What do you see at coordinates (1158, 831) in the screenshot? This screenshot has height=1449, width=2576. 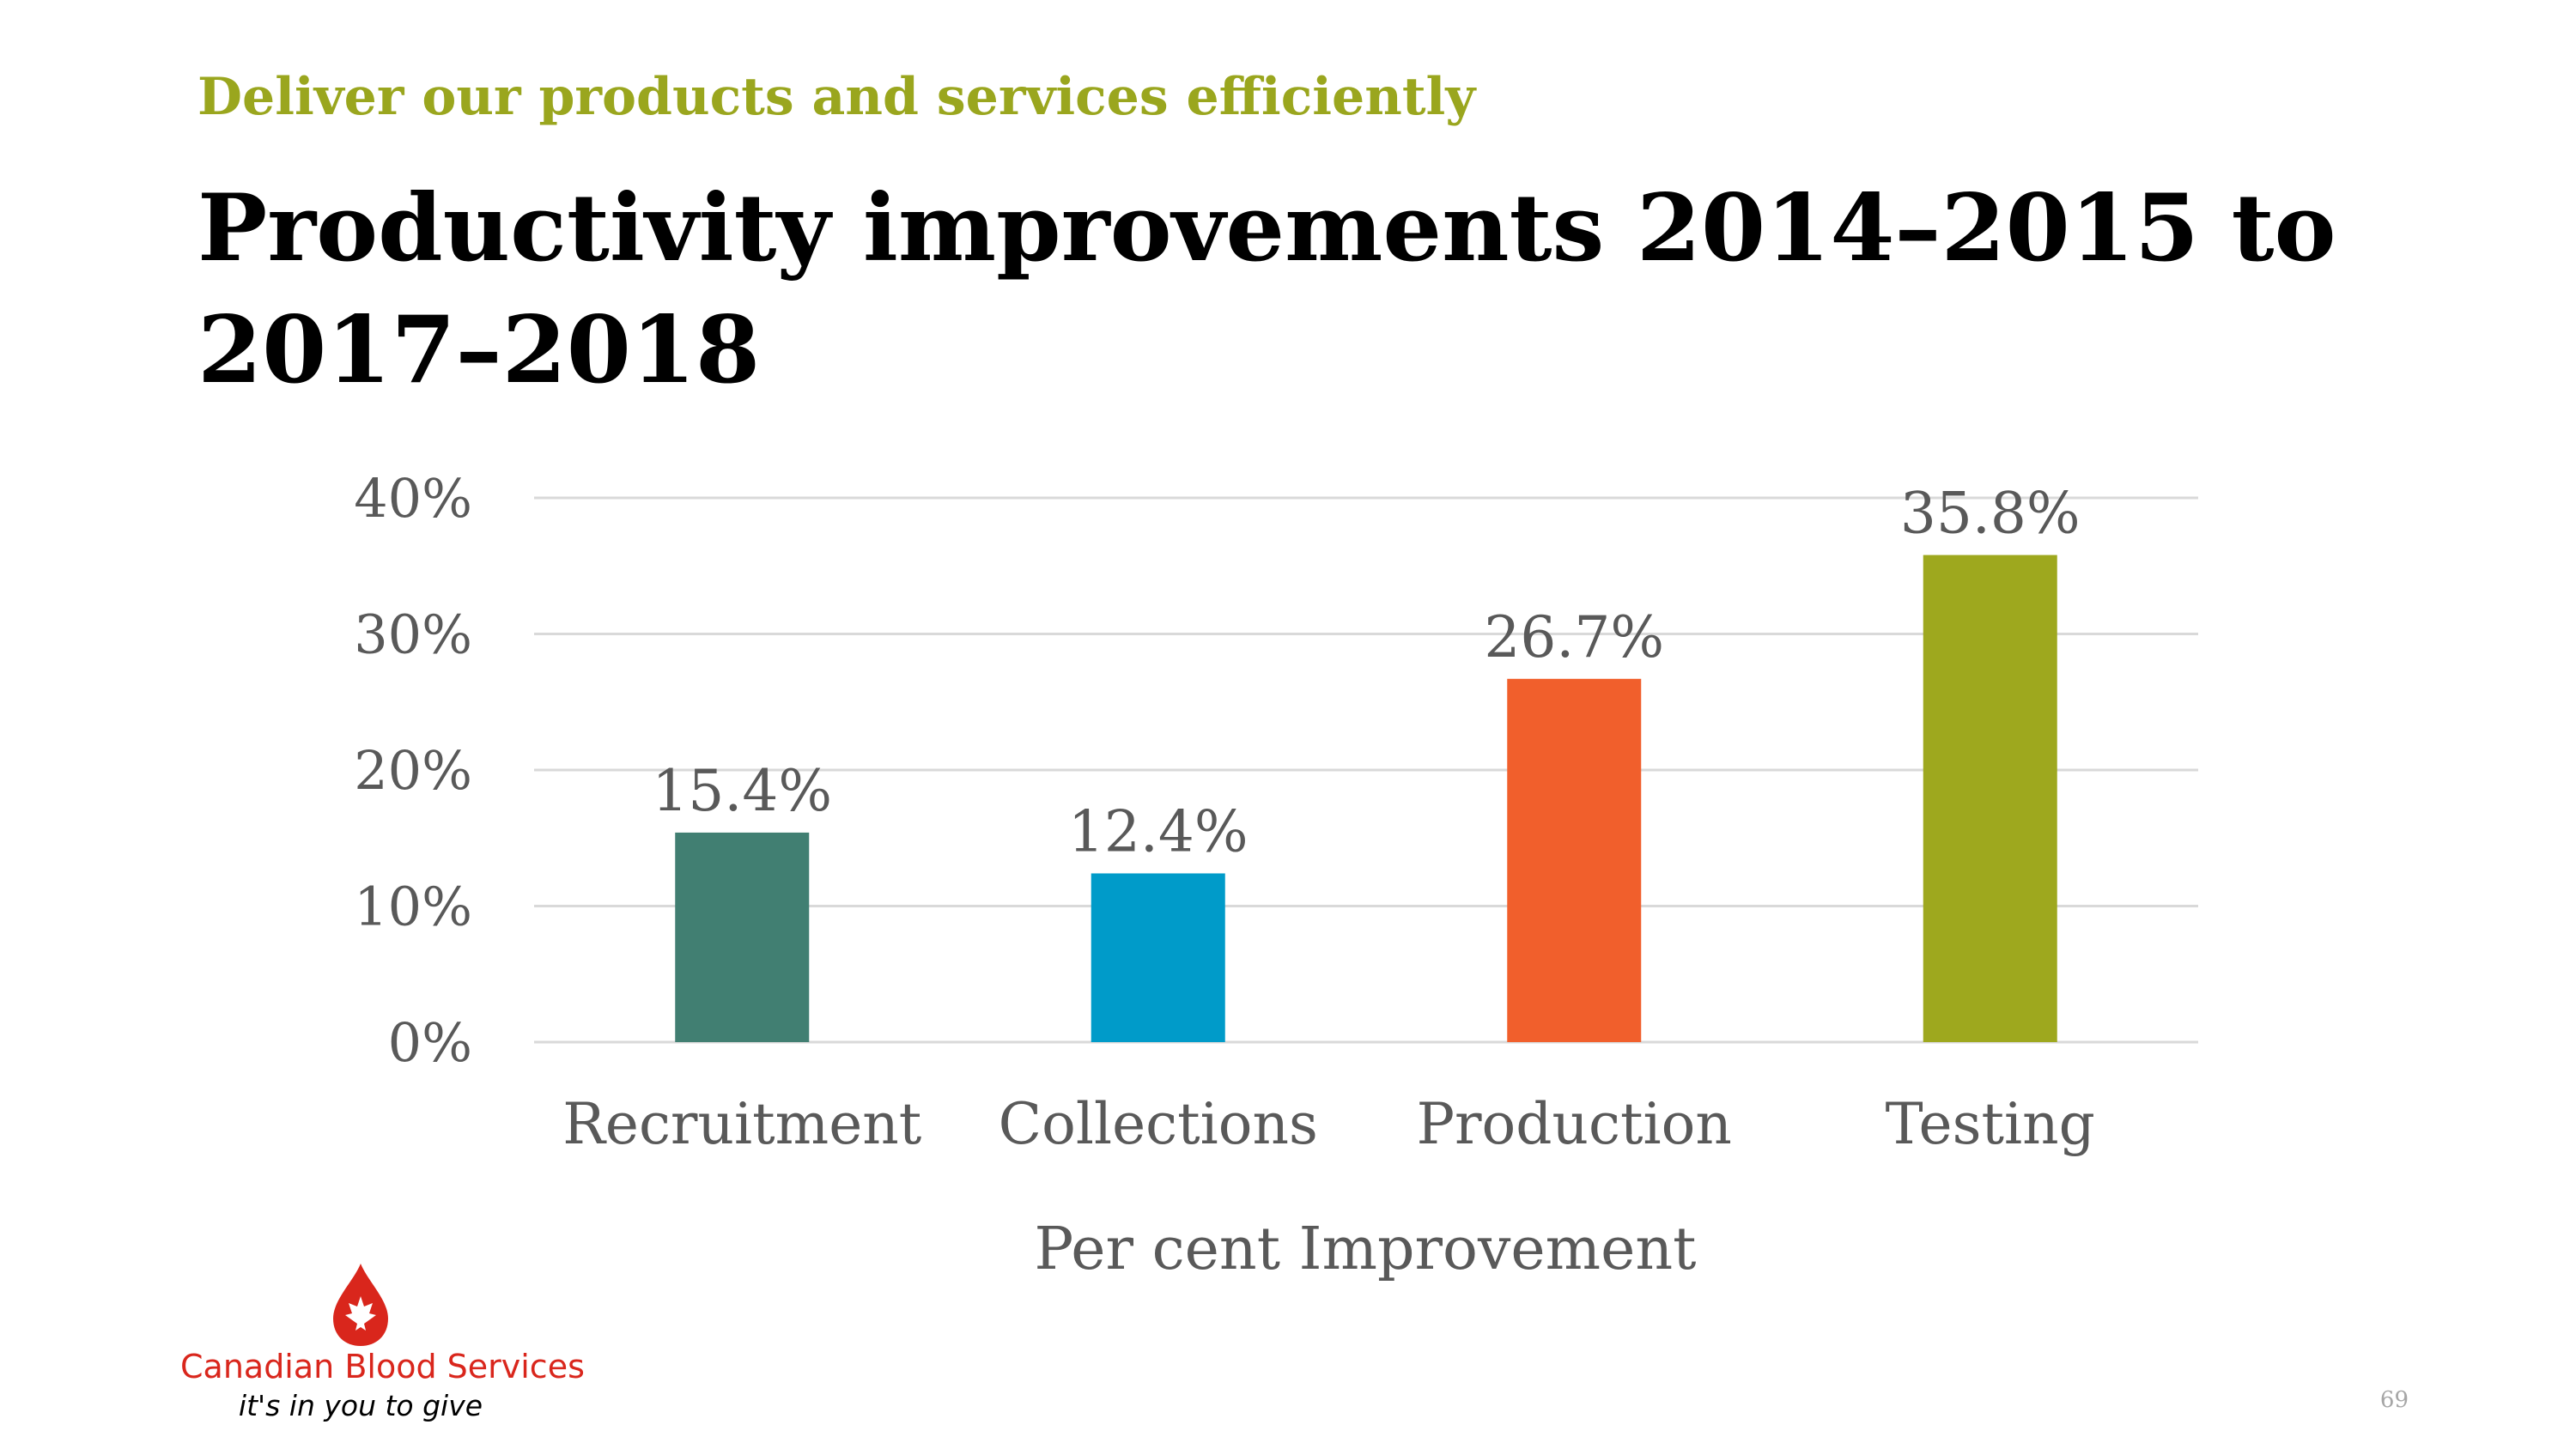 I see `data-label: 12.4%` at bounding box center [1158, 831].